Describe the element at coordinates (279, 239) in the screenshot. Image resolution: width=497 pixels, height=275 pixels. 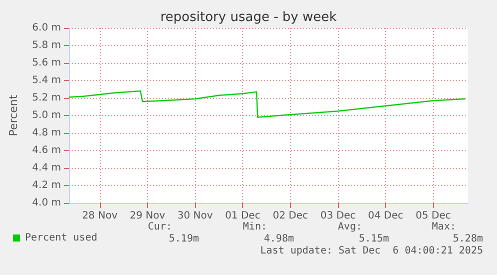
I see `text: 4.98m` at that location.